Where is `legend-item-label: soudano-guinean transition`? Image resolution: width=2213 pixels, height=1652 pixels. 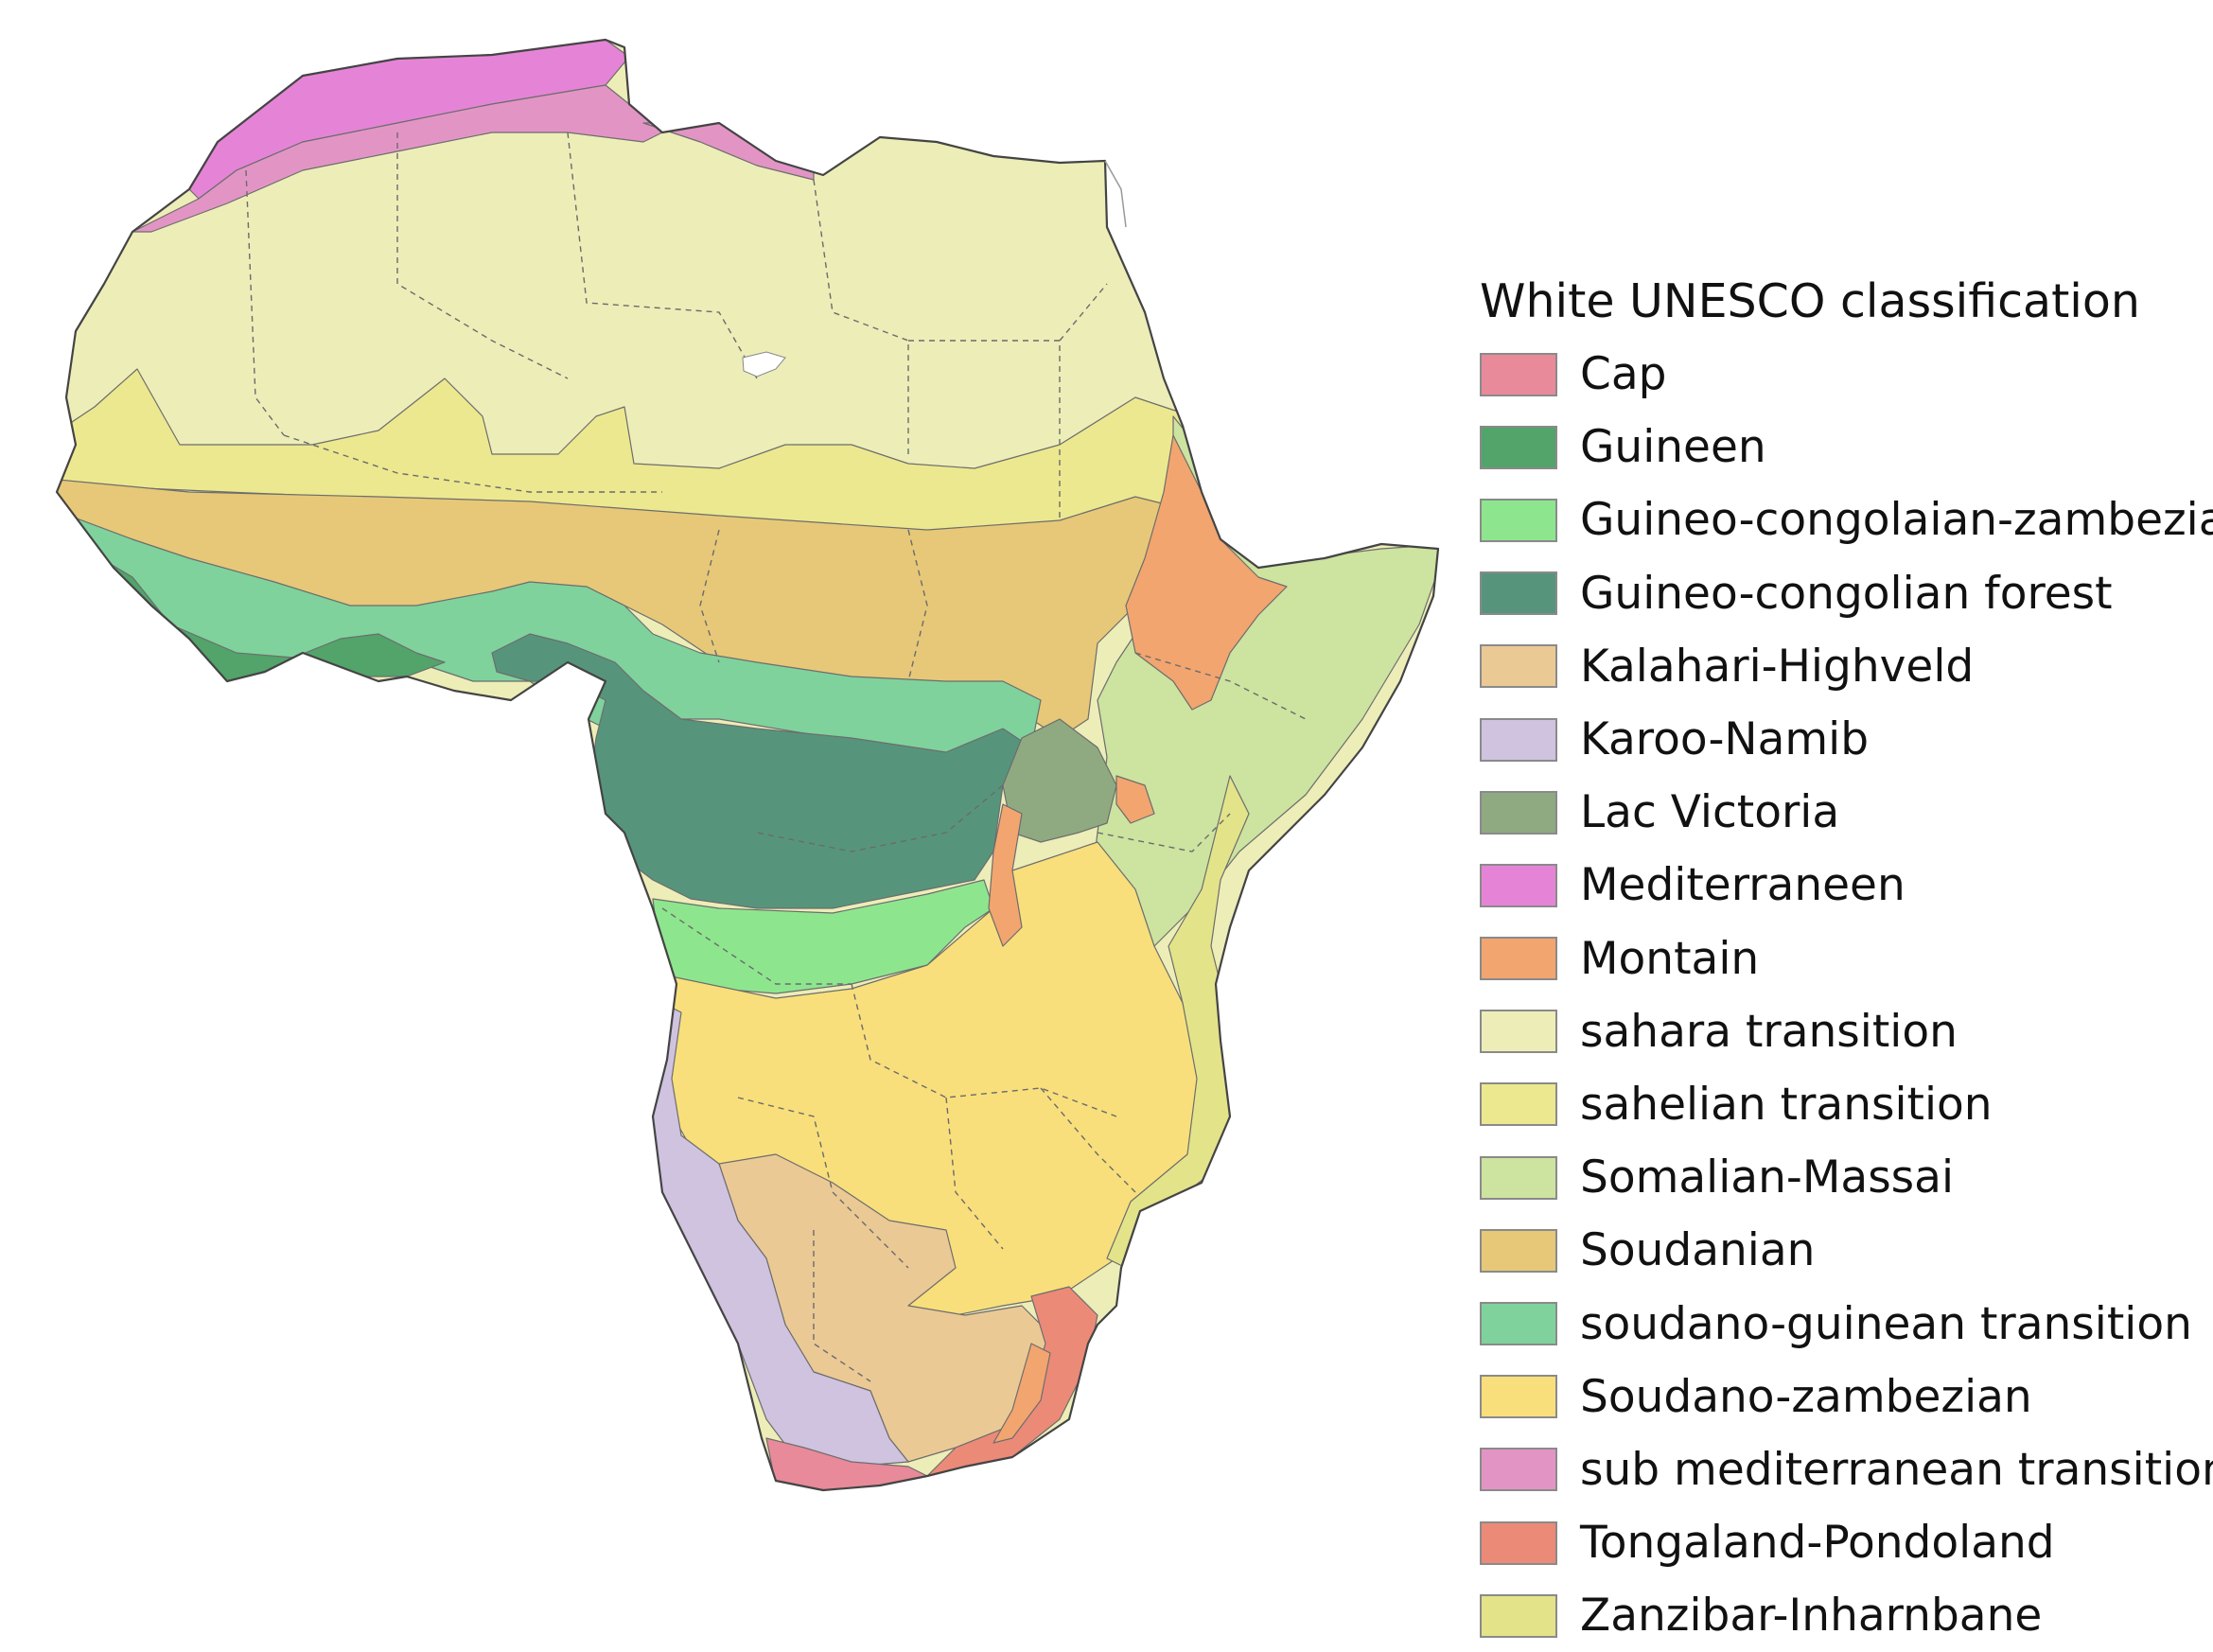
legend-item-label: soudano-guinean transition is located at coordinates (1886, 1323).